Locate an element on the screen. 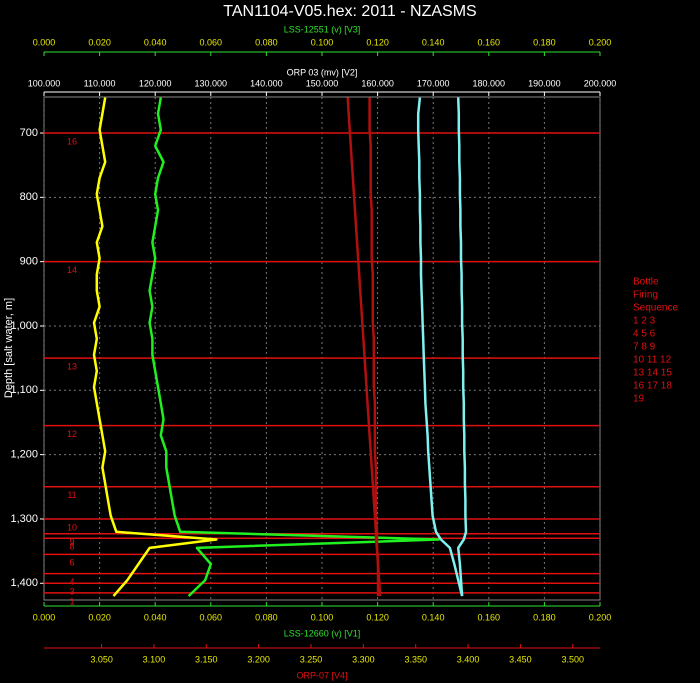 The width and height of the screenshot is (700, 683). y-tick-label: 900 is located at coordinates (29, 262).